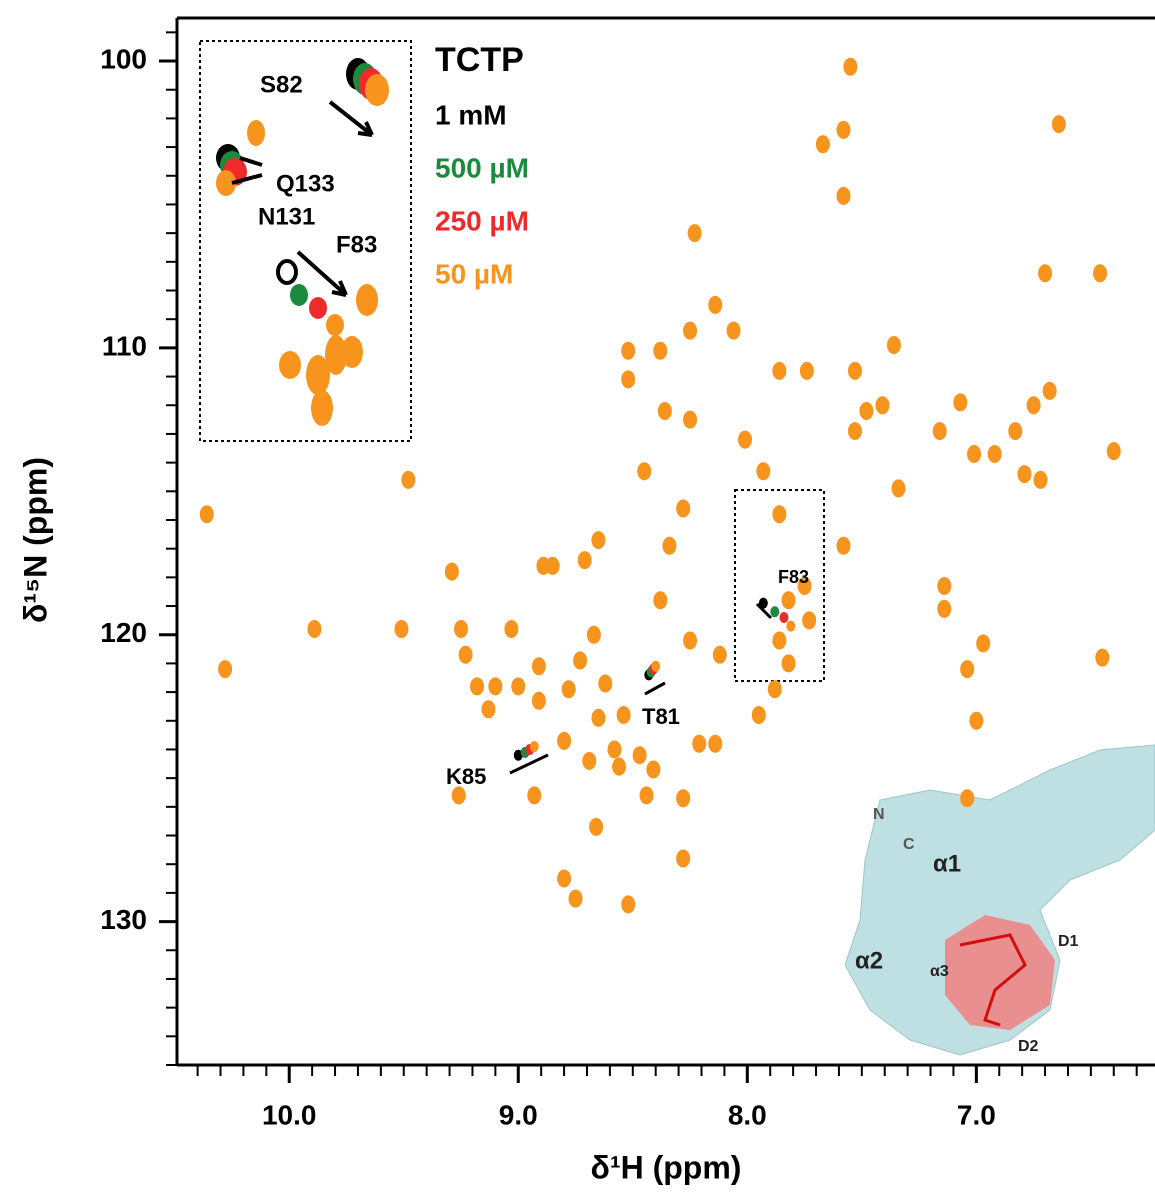 The width and height of the screenshot is (1155, 1194). I want to click on y-tick-label: 100, so click(123, 58).